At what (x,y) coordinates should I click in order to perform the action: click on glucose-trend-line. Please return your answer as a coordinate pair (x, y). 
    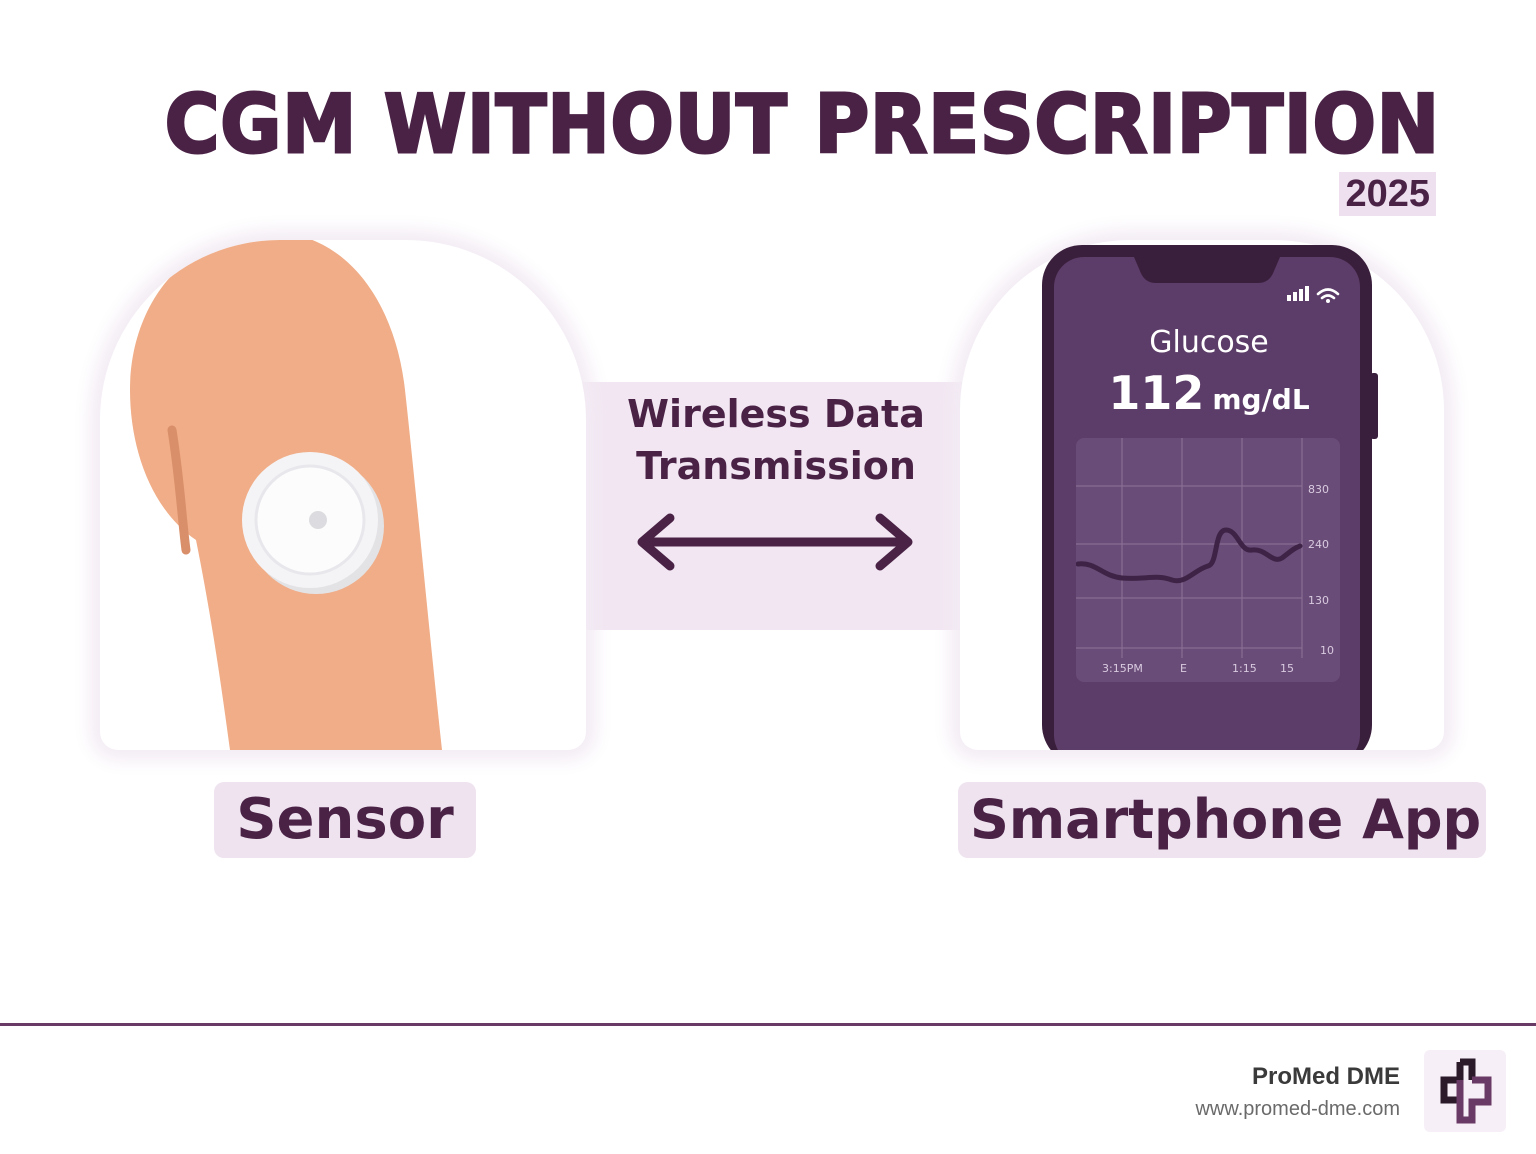
    Looking at the image, I should click on (1189, 555).